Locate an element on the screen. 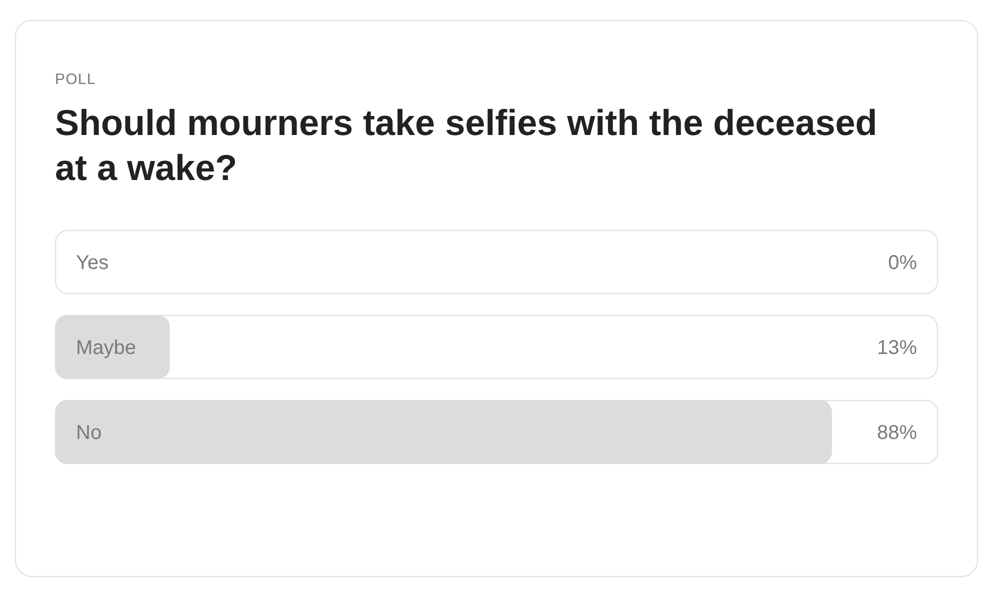  y-tick-label: No is located at coordinates (89, 433).